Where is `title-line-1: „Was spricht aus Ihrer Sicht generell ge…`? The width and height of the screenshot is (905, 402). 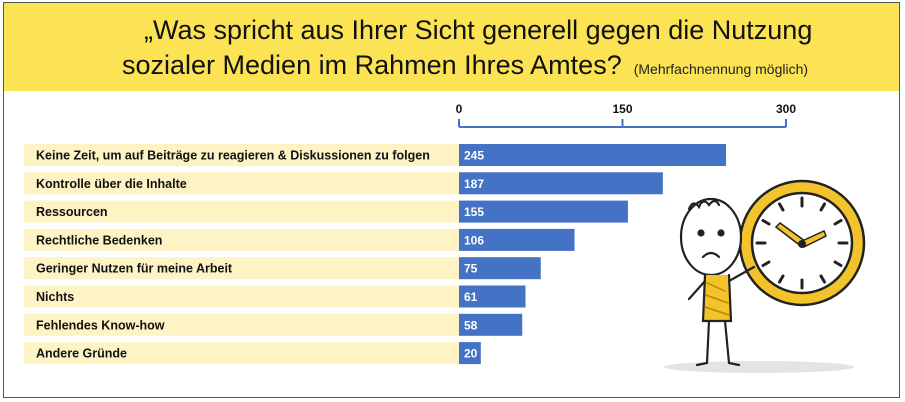
title-line-1: „Was spricht aus Ihrer Sicht generell ge… is located at coordinates (478, 30).